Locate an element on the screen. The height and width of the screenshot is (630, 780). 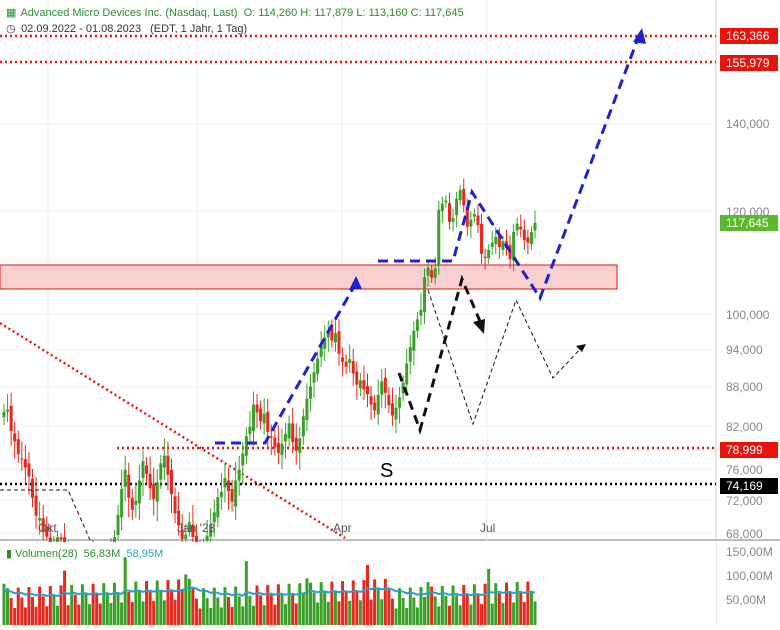
price-tag-last: 117,645 is located at coordinates (749, 223).